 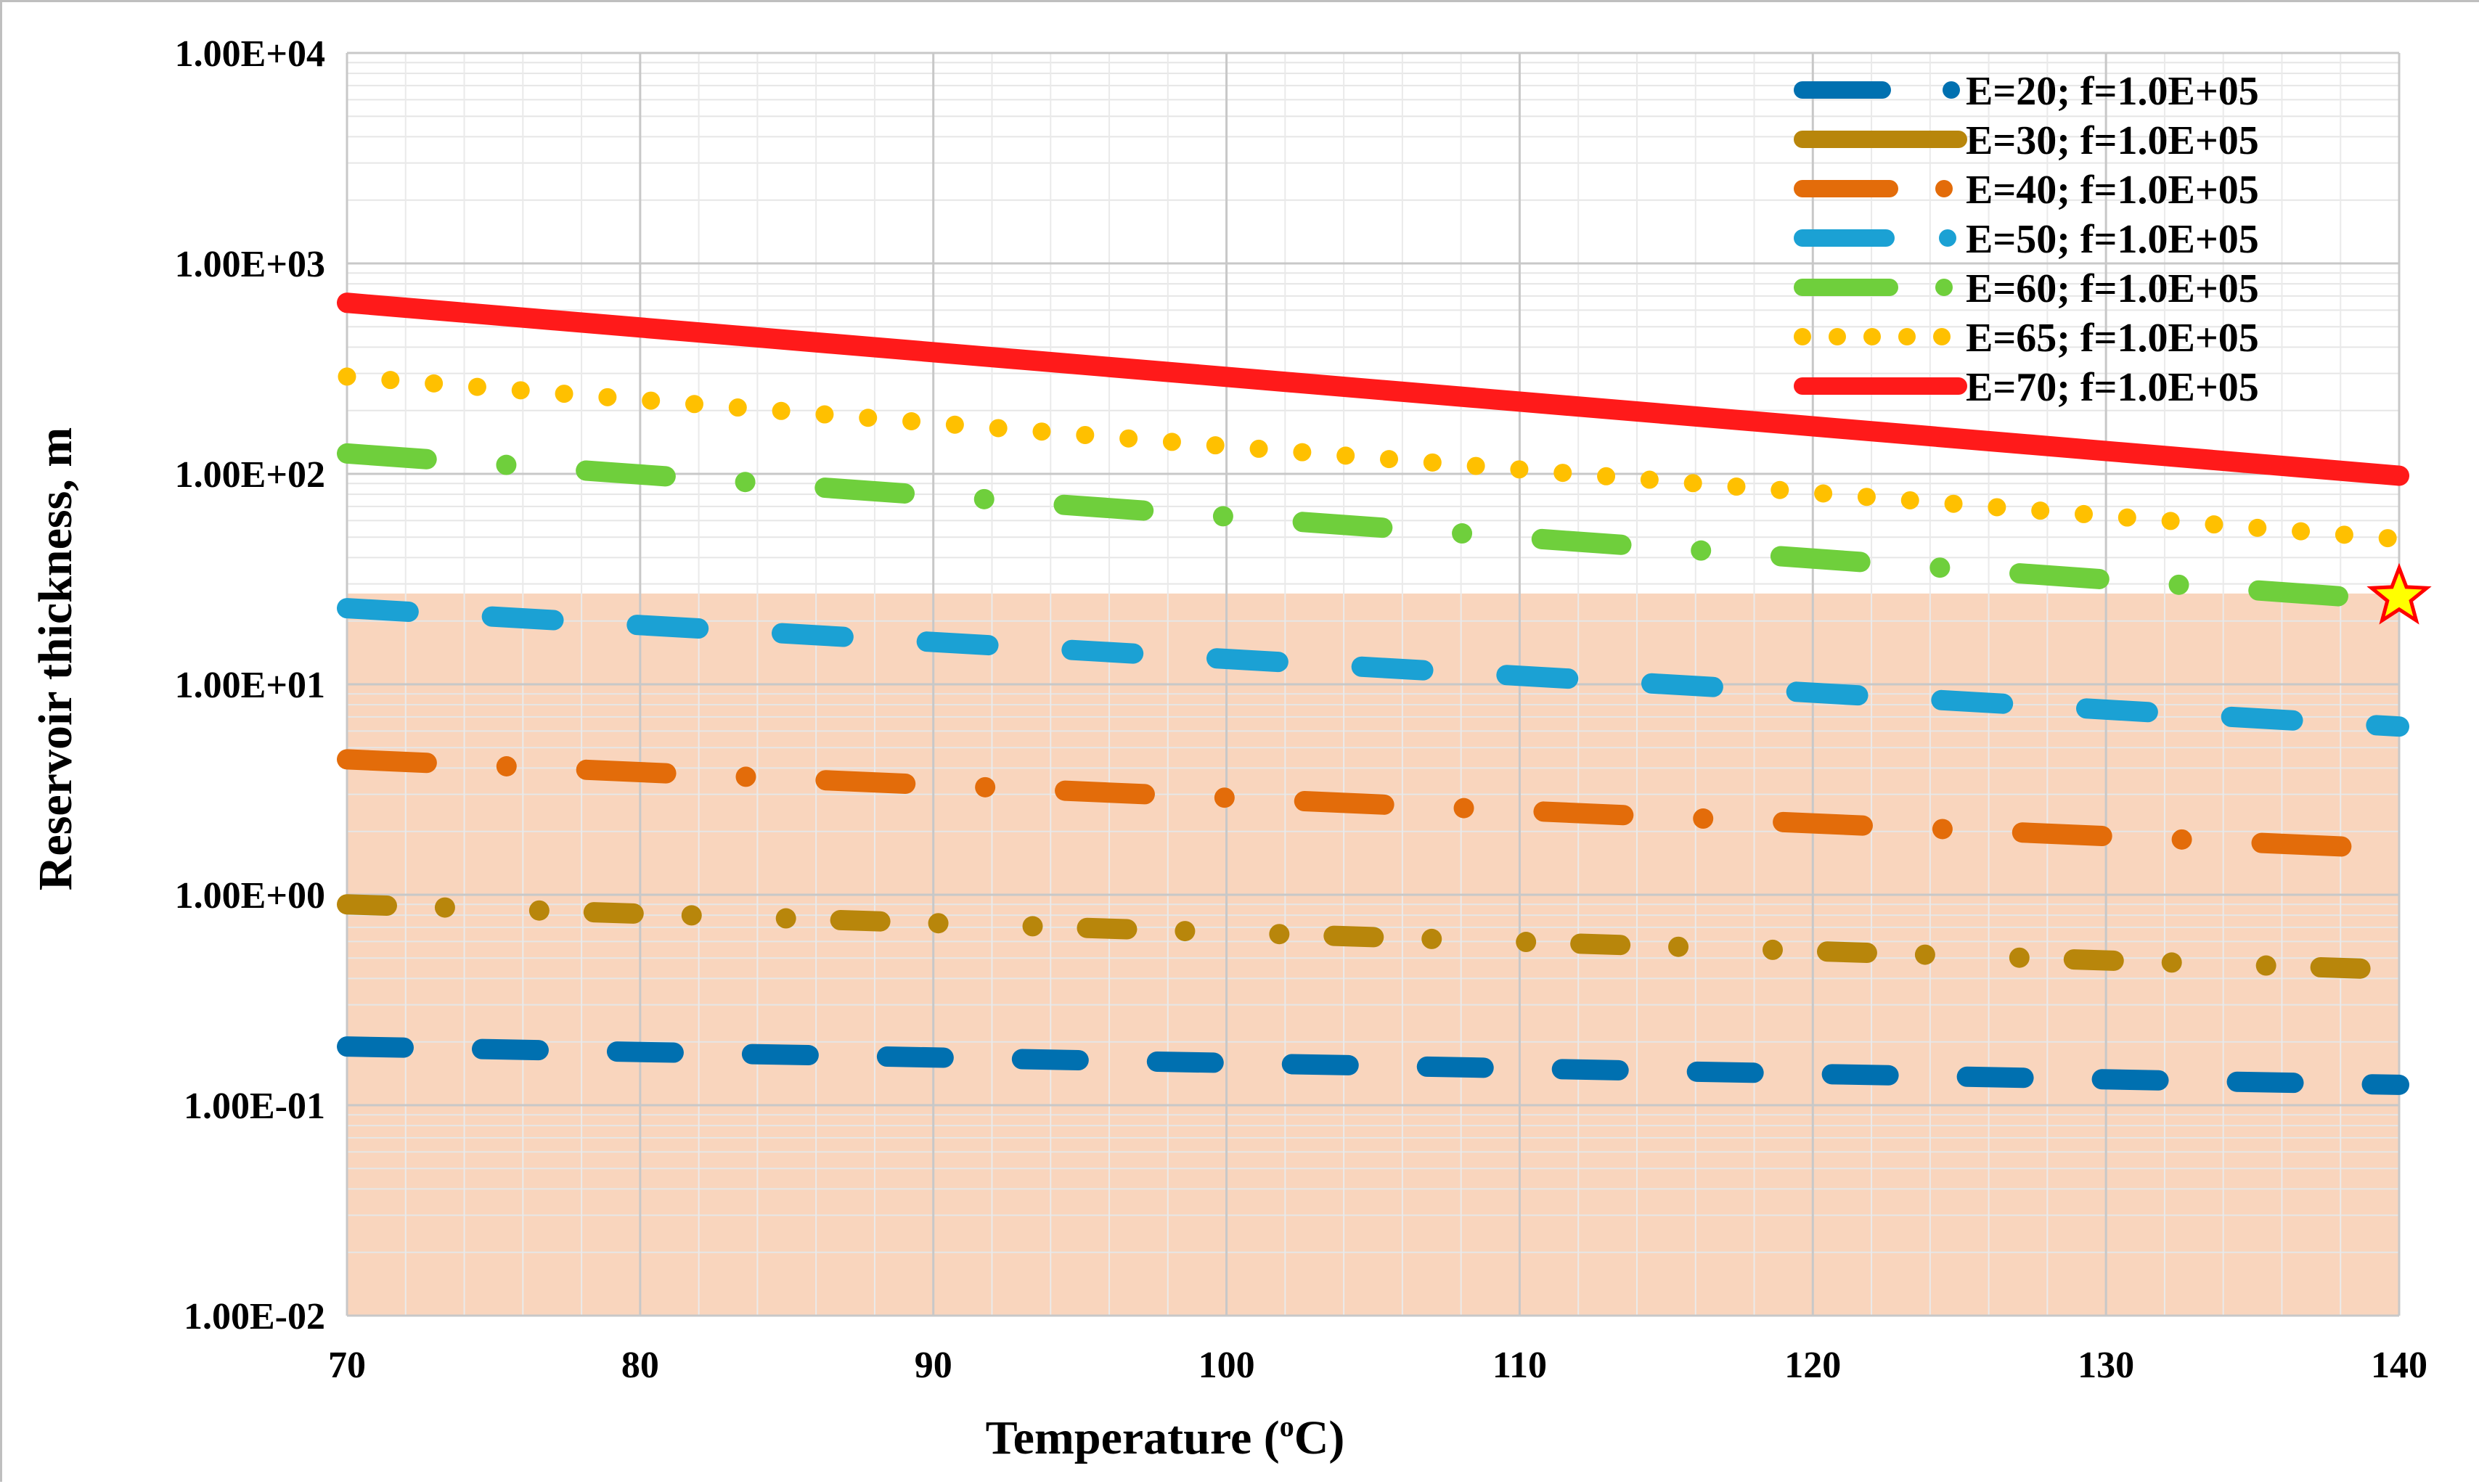 I want to click on y-tick-label: 1.00E+03, so click(x=250, y=264).